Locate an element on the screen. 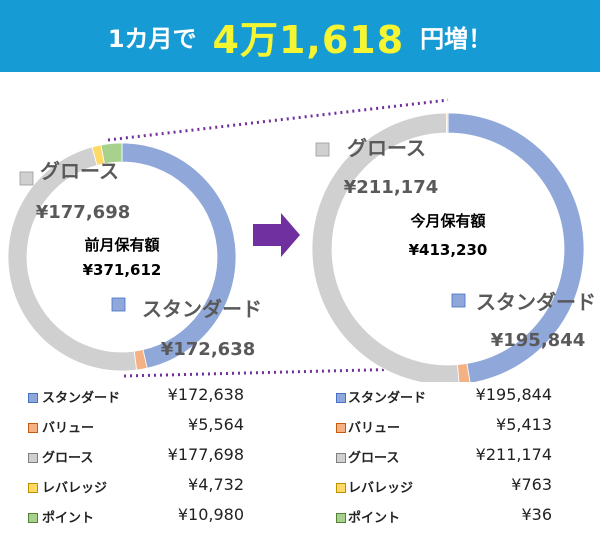 The width and height of the screenshot is (600, 535). legend-row-standard: スタンダード ¥195,844 is located at coordinates (460, 400).